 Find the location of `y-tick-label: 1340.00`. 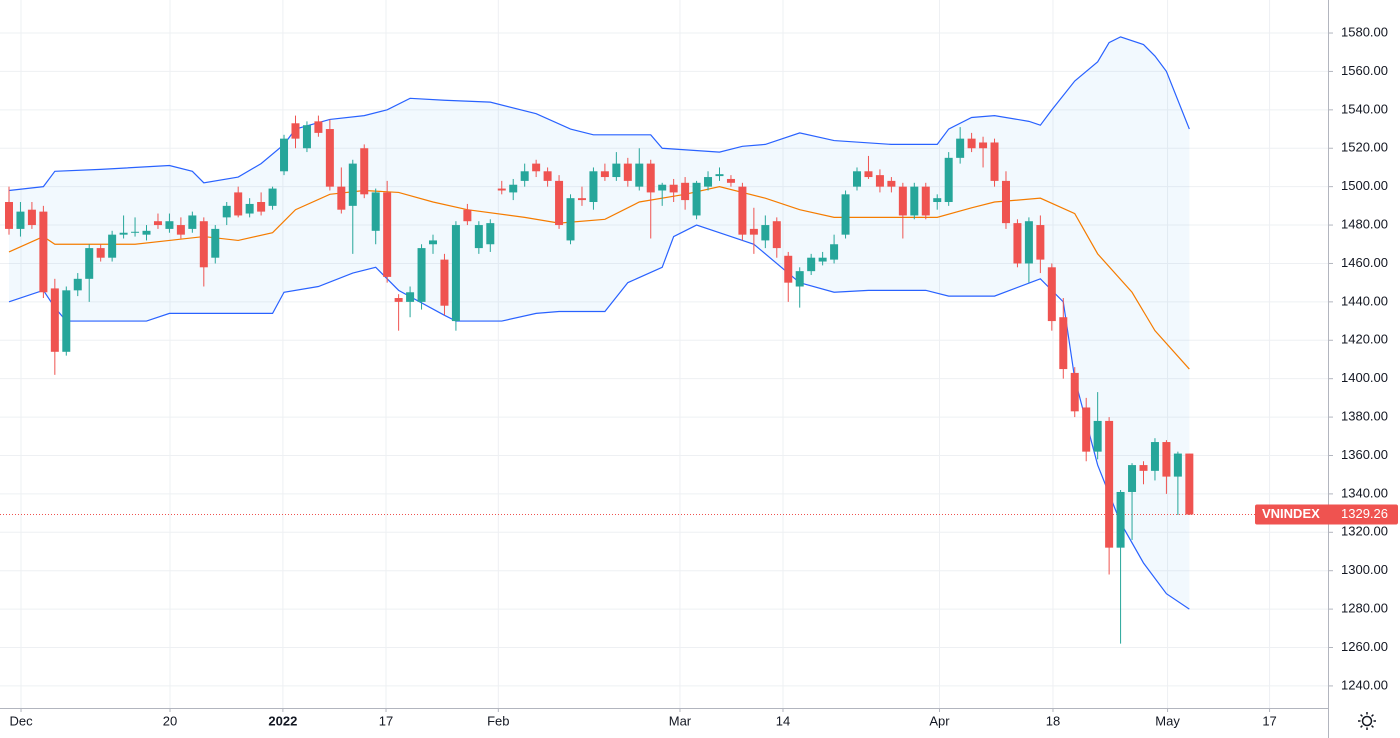

y-tick-label: 1340.00 is located at coordinates (1364, 492).